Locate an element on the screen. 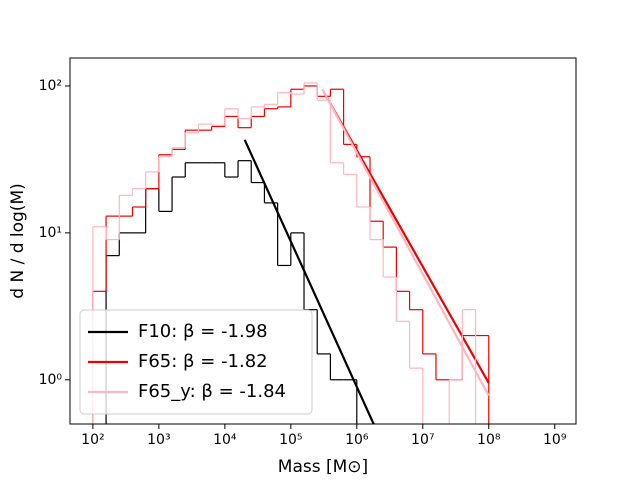 This screenshot has width=640, height=484. x-tick-label: 10⁸ is located at coordinates (489, 440).